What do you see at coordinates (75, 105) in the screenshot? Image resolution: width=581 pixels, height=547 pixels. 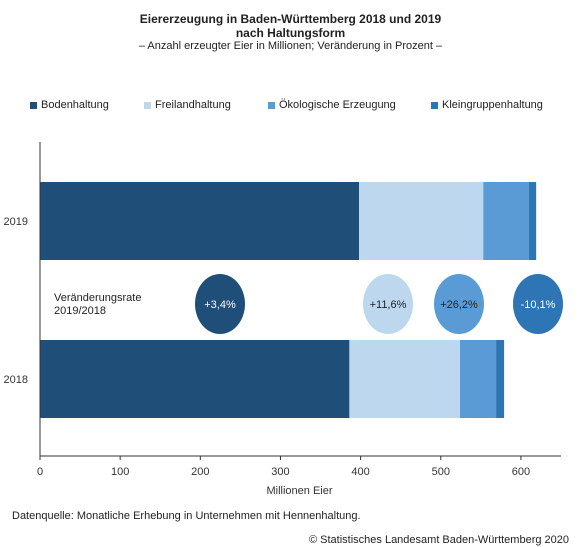 I see `legend-label: Bodenhaltung` at bounding box center [75, 105].